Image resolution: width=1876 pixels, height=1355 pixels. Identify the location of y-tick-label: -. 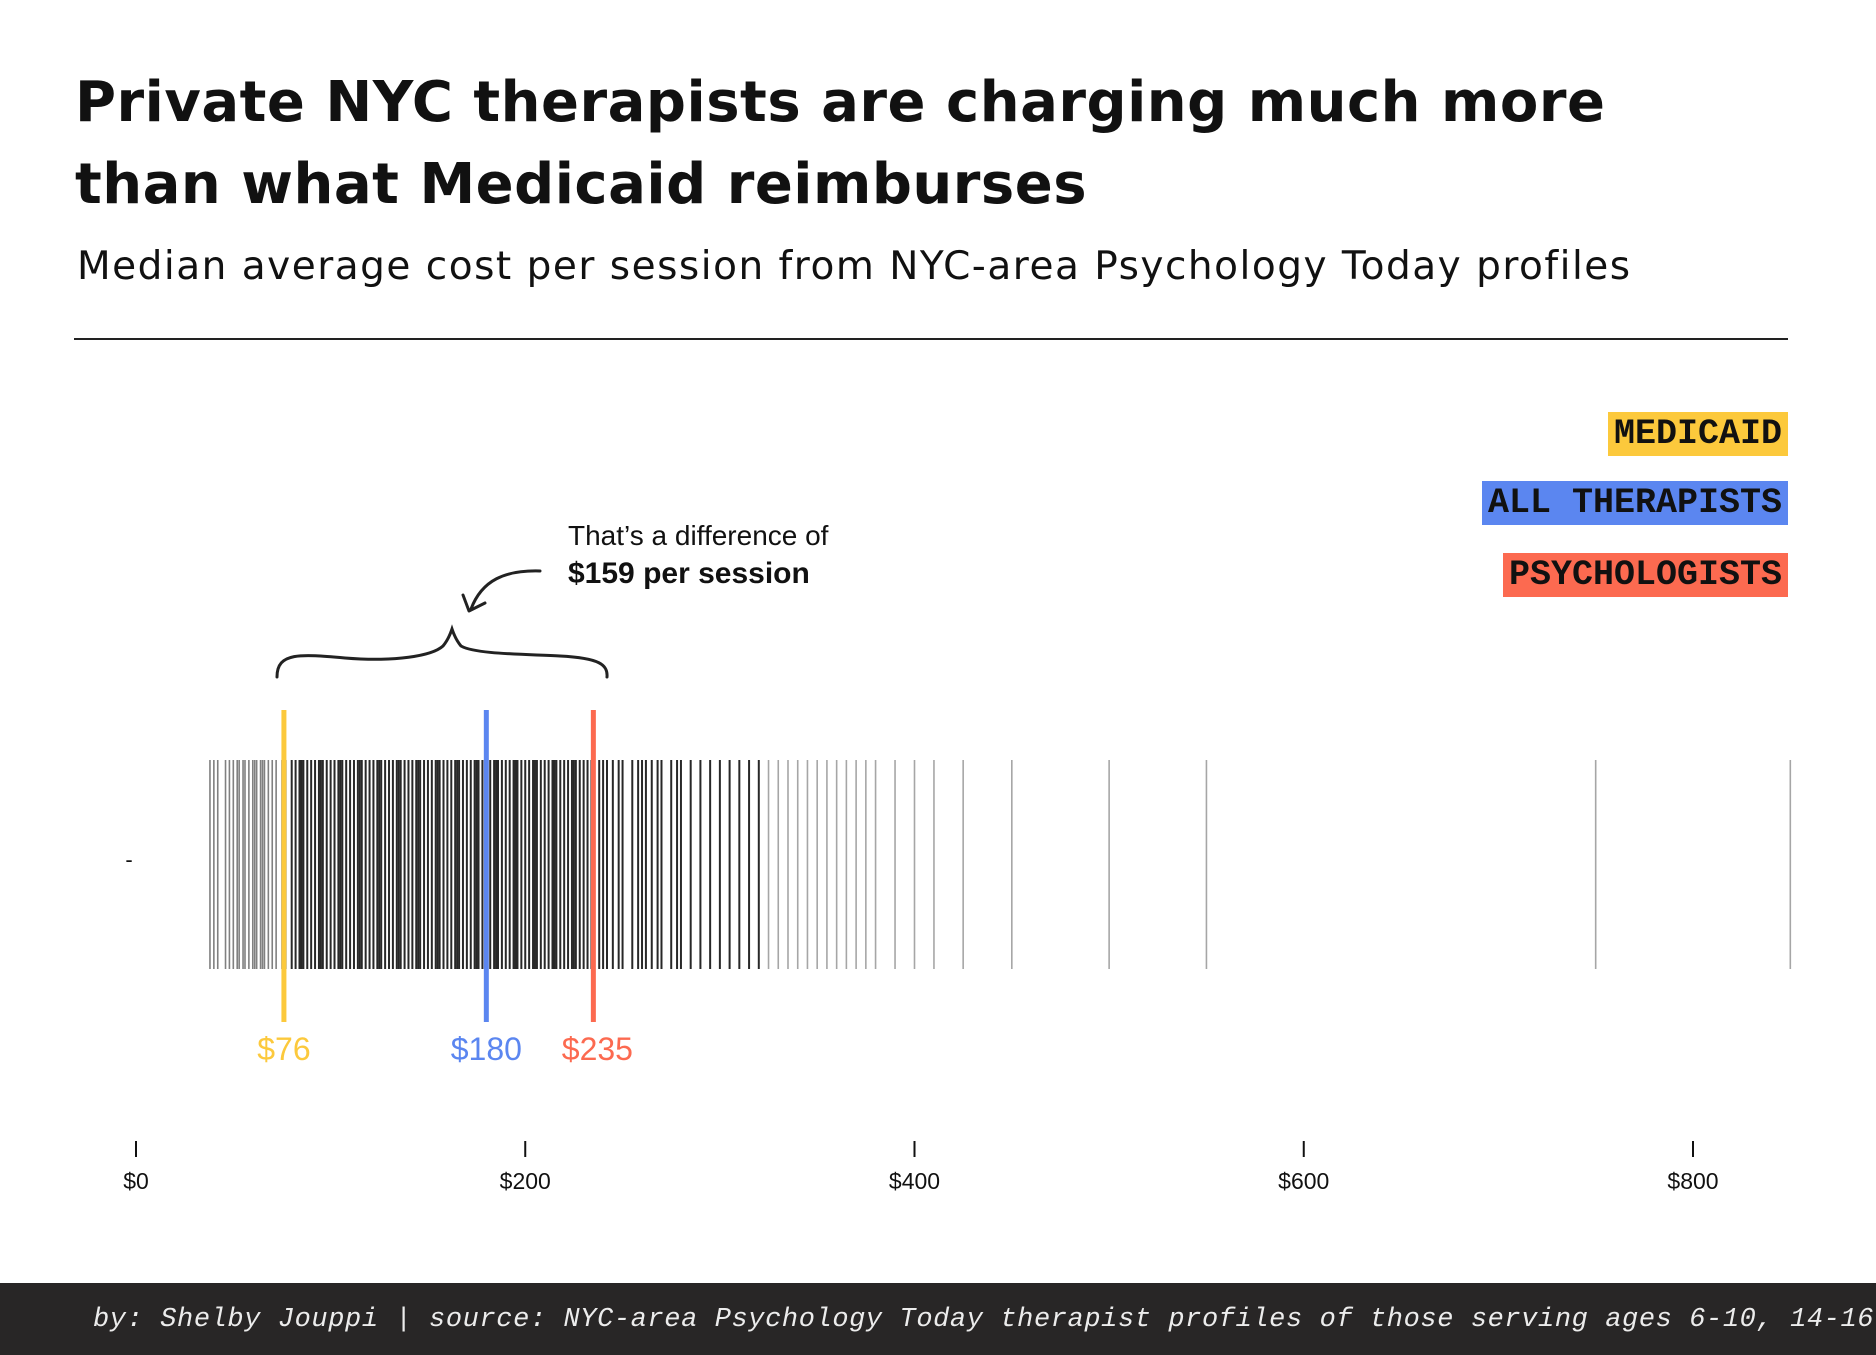
(128, 859).